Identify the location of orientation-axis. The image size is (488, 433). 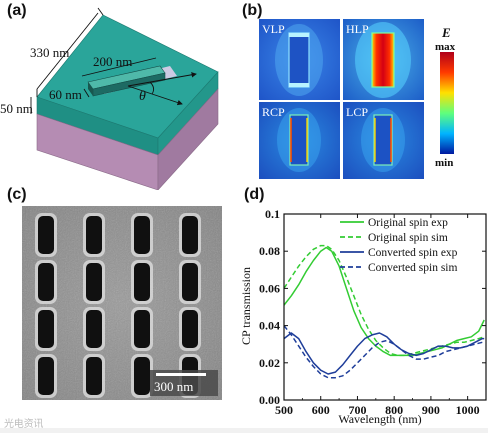
(162, 79).